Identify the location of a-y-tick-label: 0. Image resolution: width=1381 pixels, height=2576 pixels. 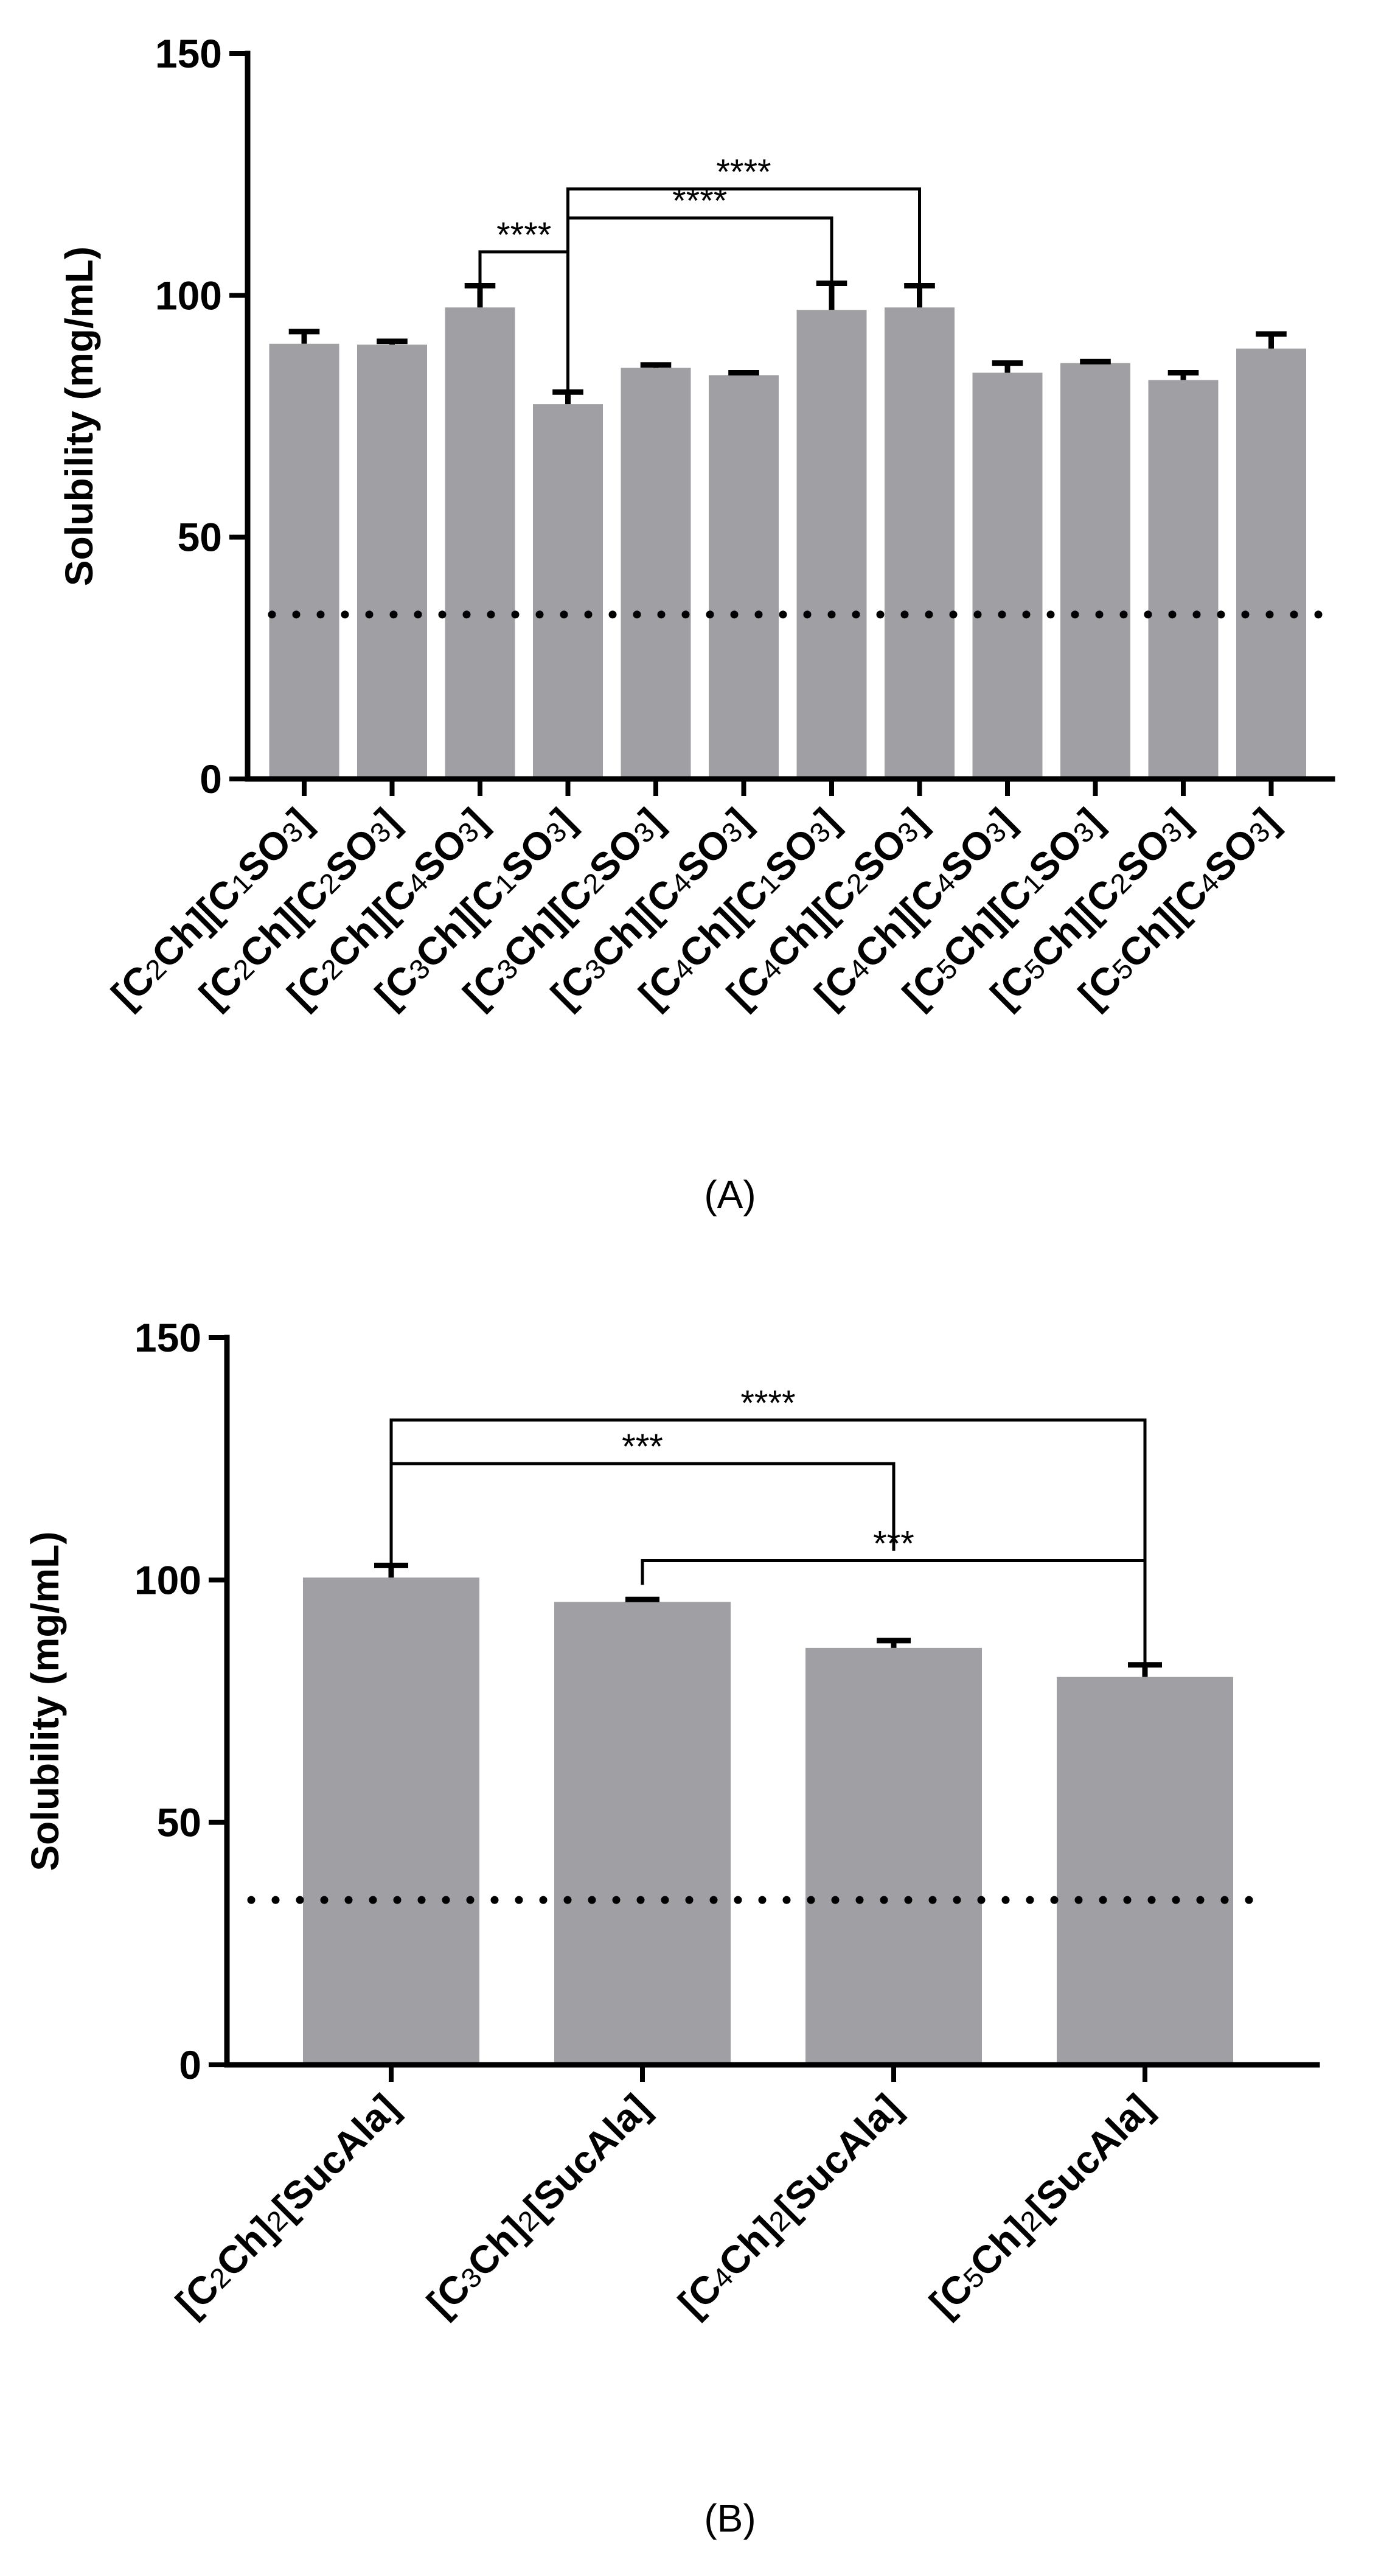
(211, 779).